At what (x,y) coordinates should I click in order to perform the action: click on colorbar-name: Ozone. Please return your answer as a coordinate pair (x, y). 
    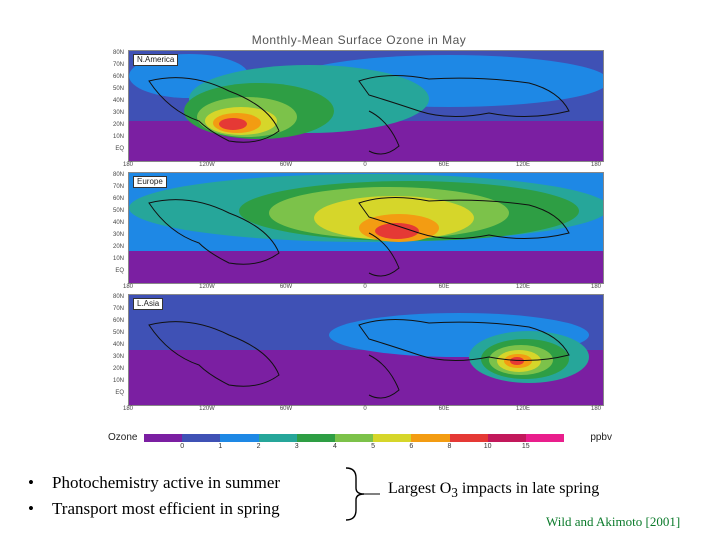
    Looking at the image, I should click on (122, 437).